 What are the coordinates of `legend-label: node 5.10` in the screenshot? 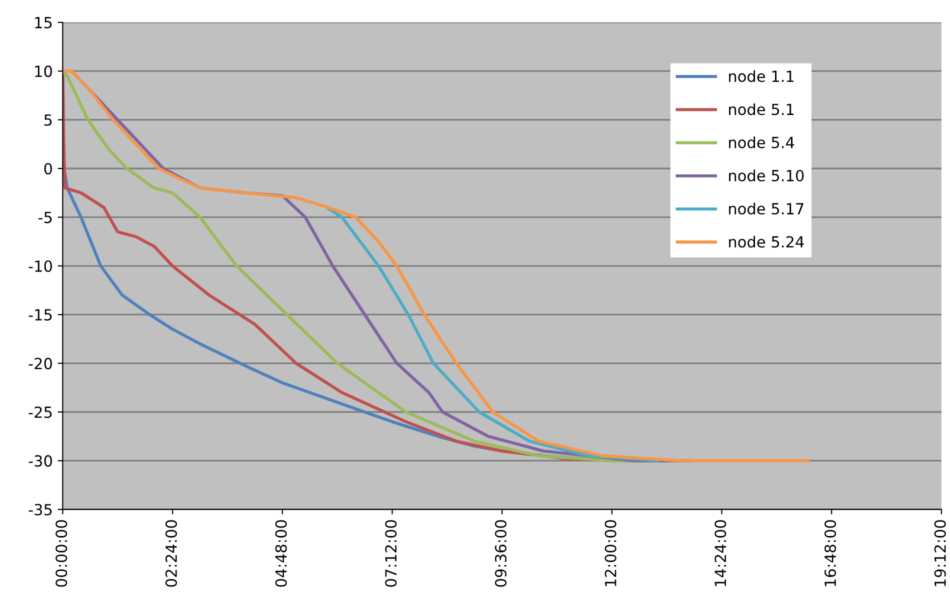 It's located at (766, 176).